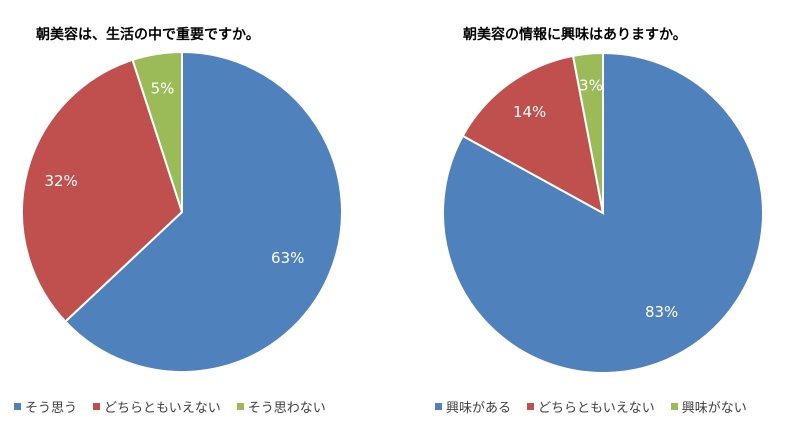 This screenshot has width=806, height=426. I want to click on legend-label: 興味がない, so click(714, 408).